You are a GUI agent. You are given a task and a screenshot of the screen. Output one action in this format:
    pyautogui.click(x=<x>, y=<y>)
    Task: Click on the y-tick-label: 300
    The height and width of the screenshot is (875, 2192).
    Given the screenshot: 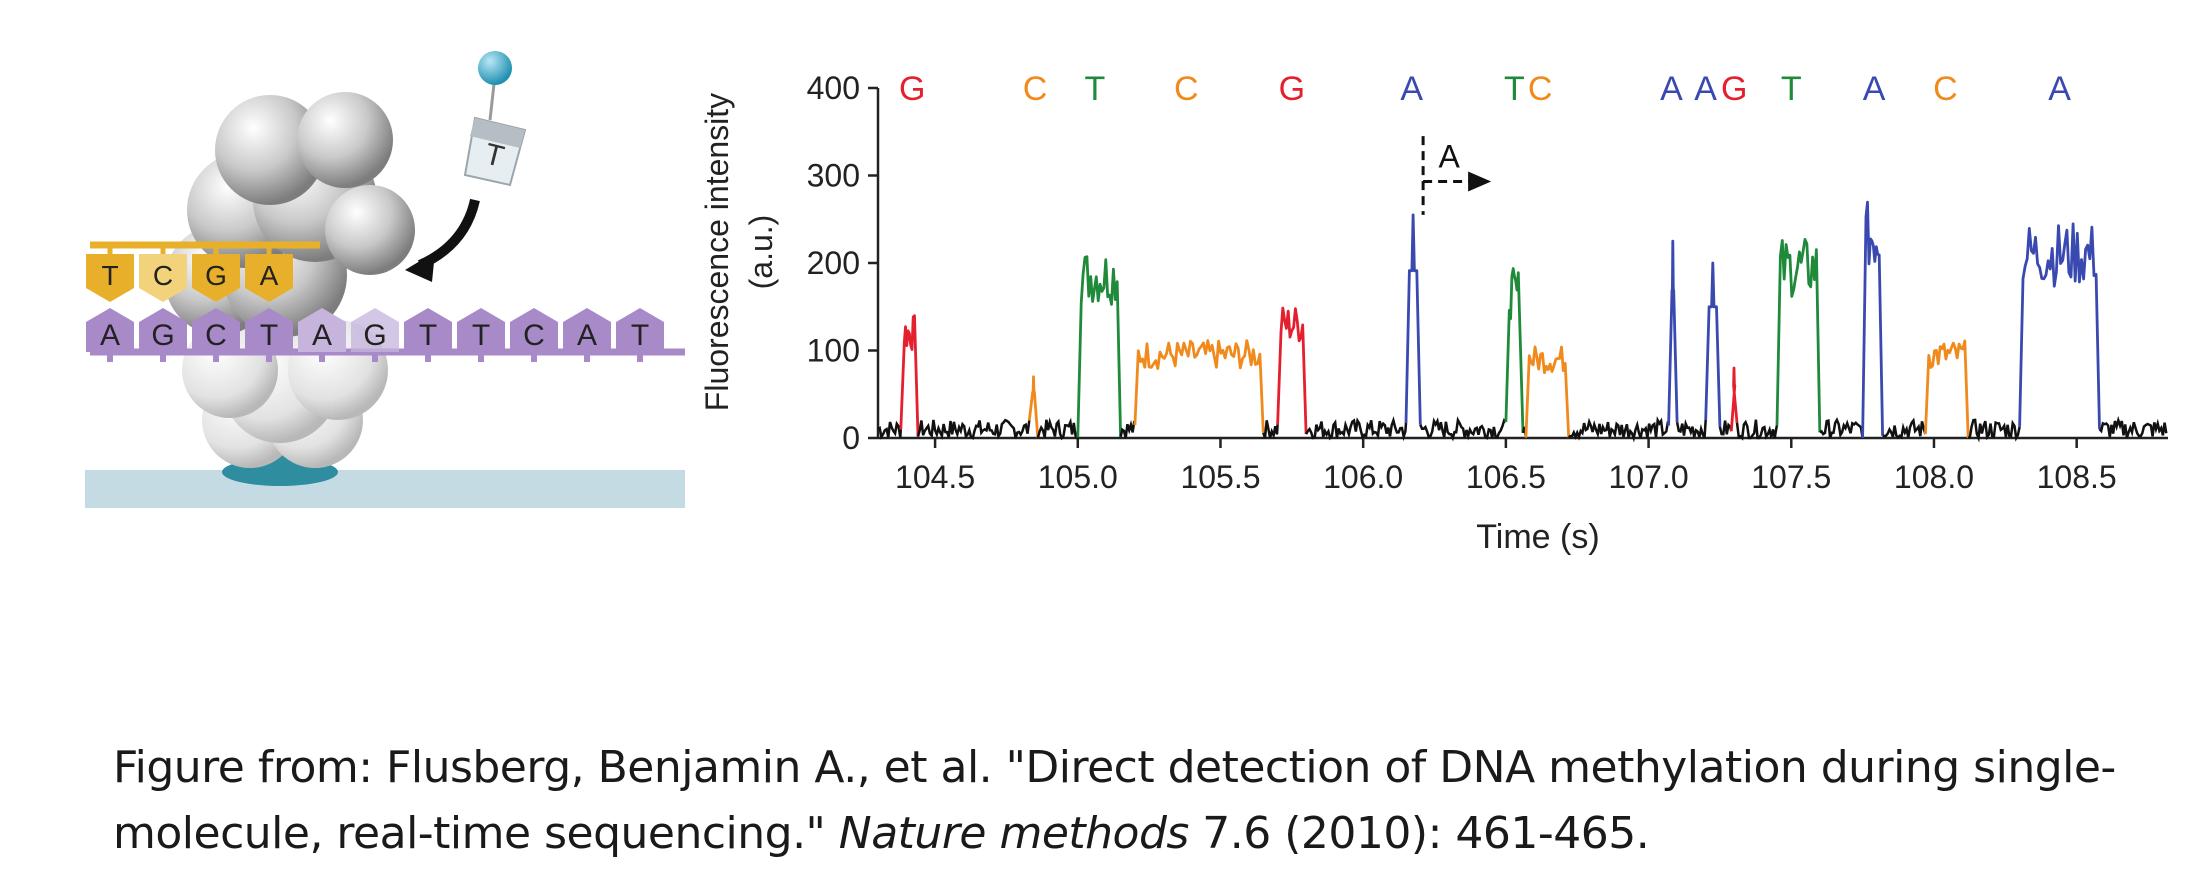 What is the action you would take?
    pyautogui.click(x=833, y=176)
    